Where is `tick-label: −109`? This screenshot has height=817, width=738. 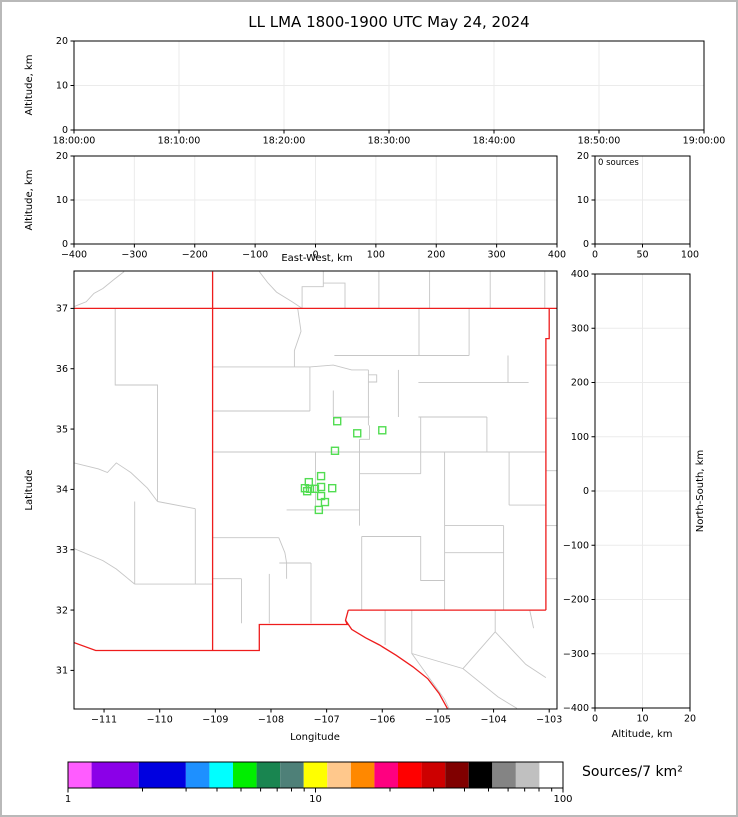 tick-label: −109 is located at coordinates (215, 720).